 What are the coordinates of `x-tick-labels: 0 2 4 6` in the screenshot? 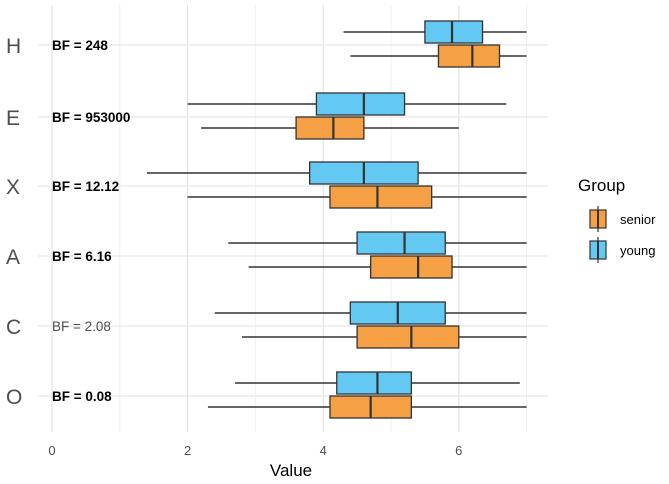 It's located at (255, 450).